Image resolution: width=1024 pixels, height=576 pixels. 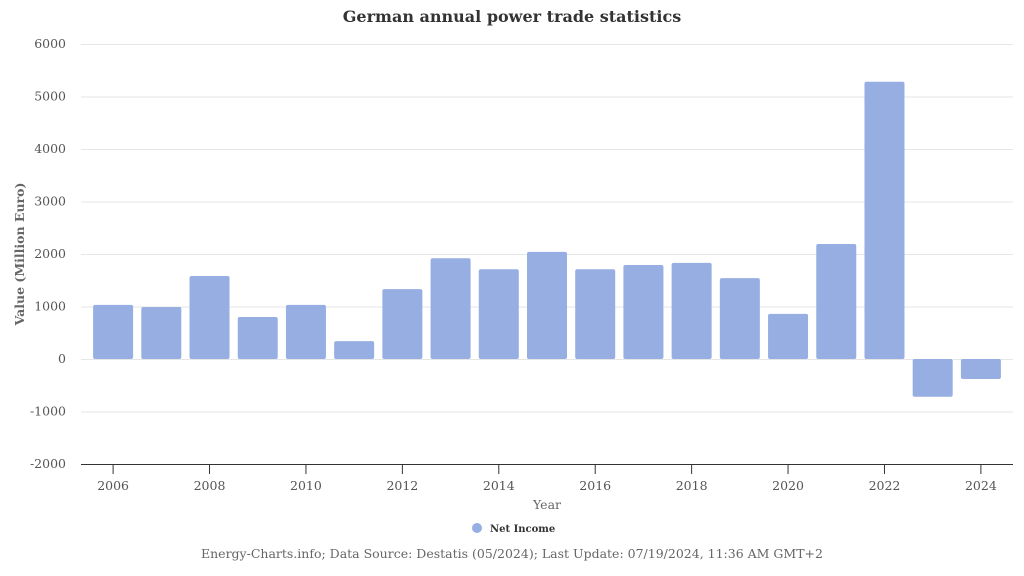 I want to click on bar-2020, so click(x=788, y=336).